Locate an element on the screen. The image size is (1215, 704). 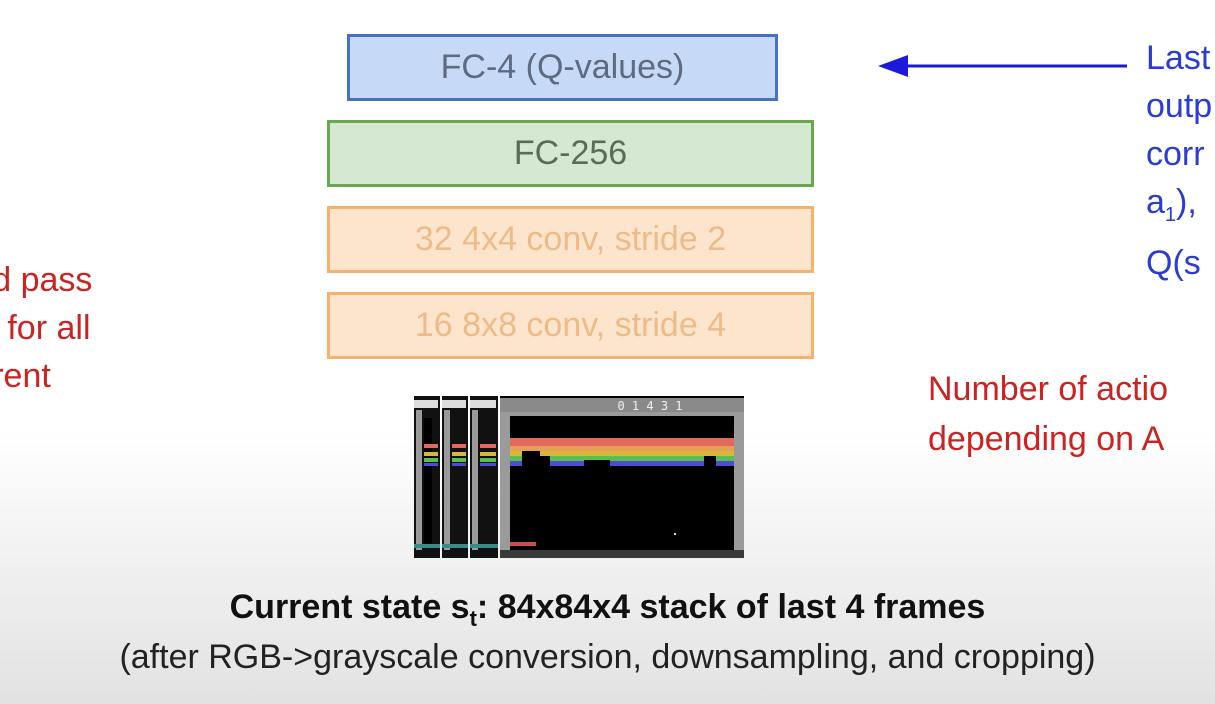
layer-conv2-label: 32 4x4 conv, stride 2 is located at coordinates (570, 239).